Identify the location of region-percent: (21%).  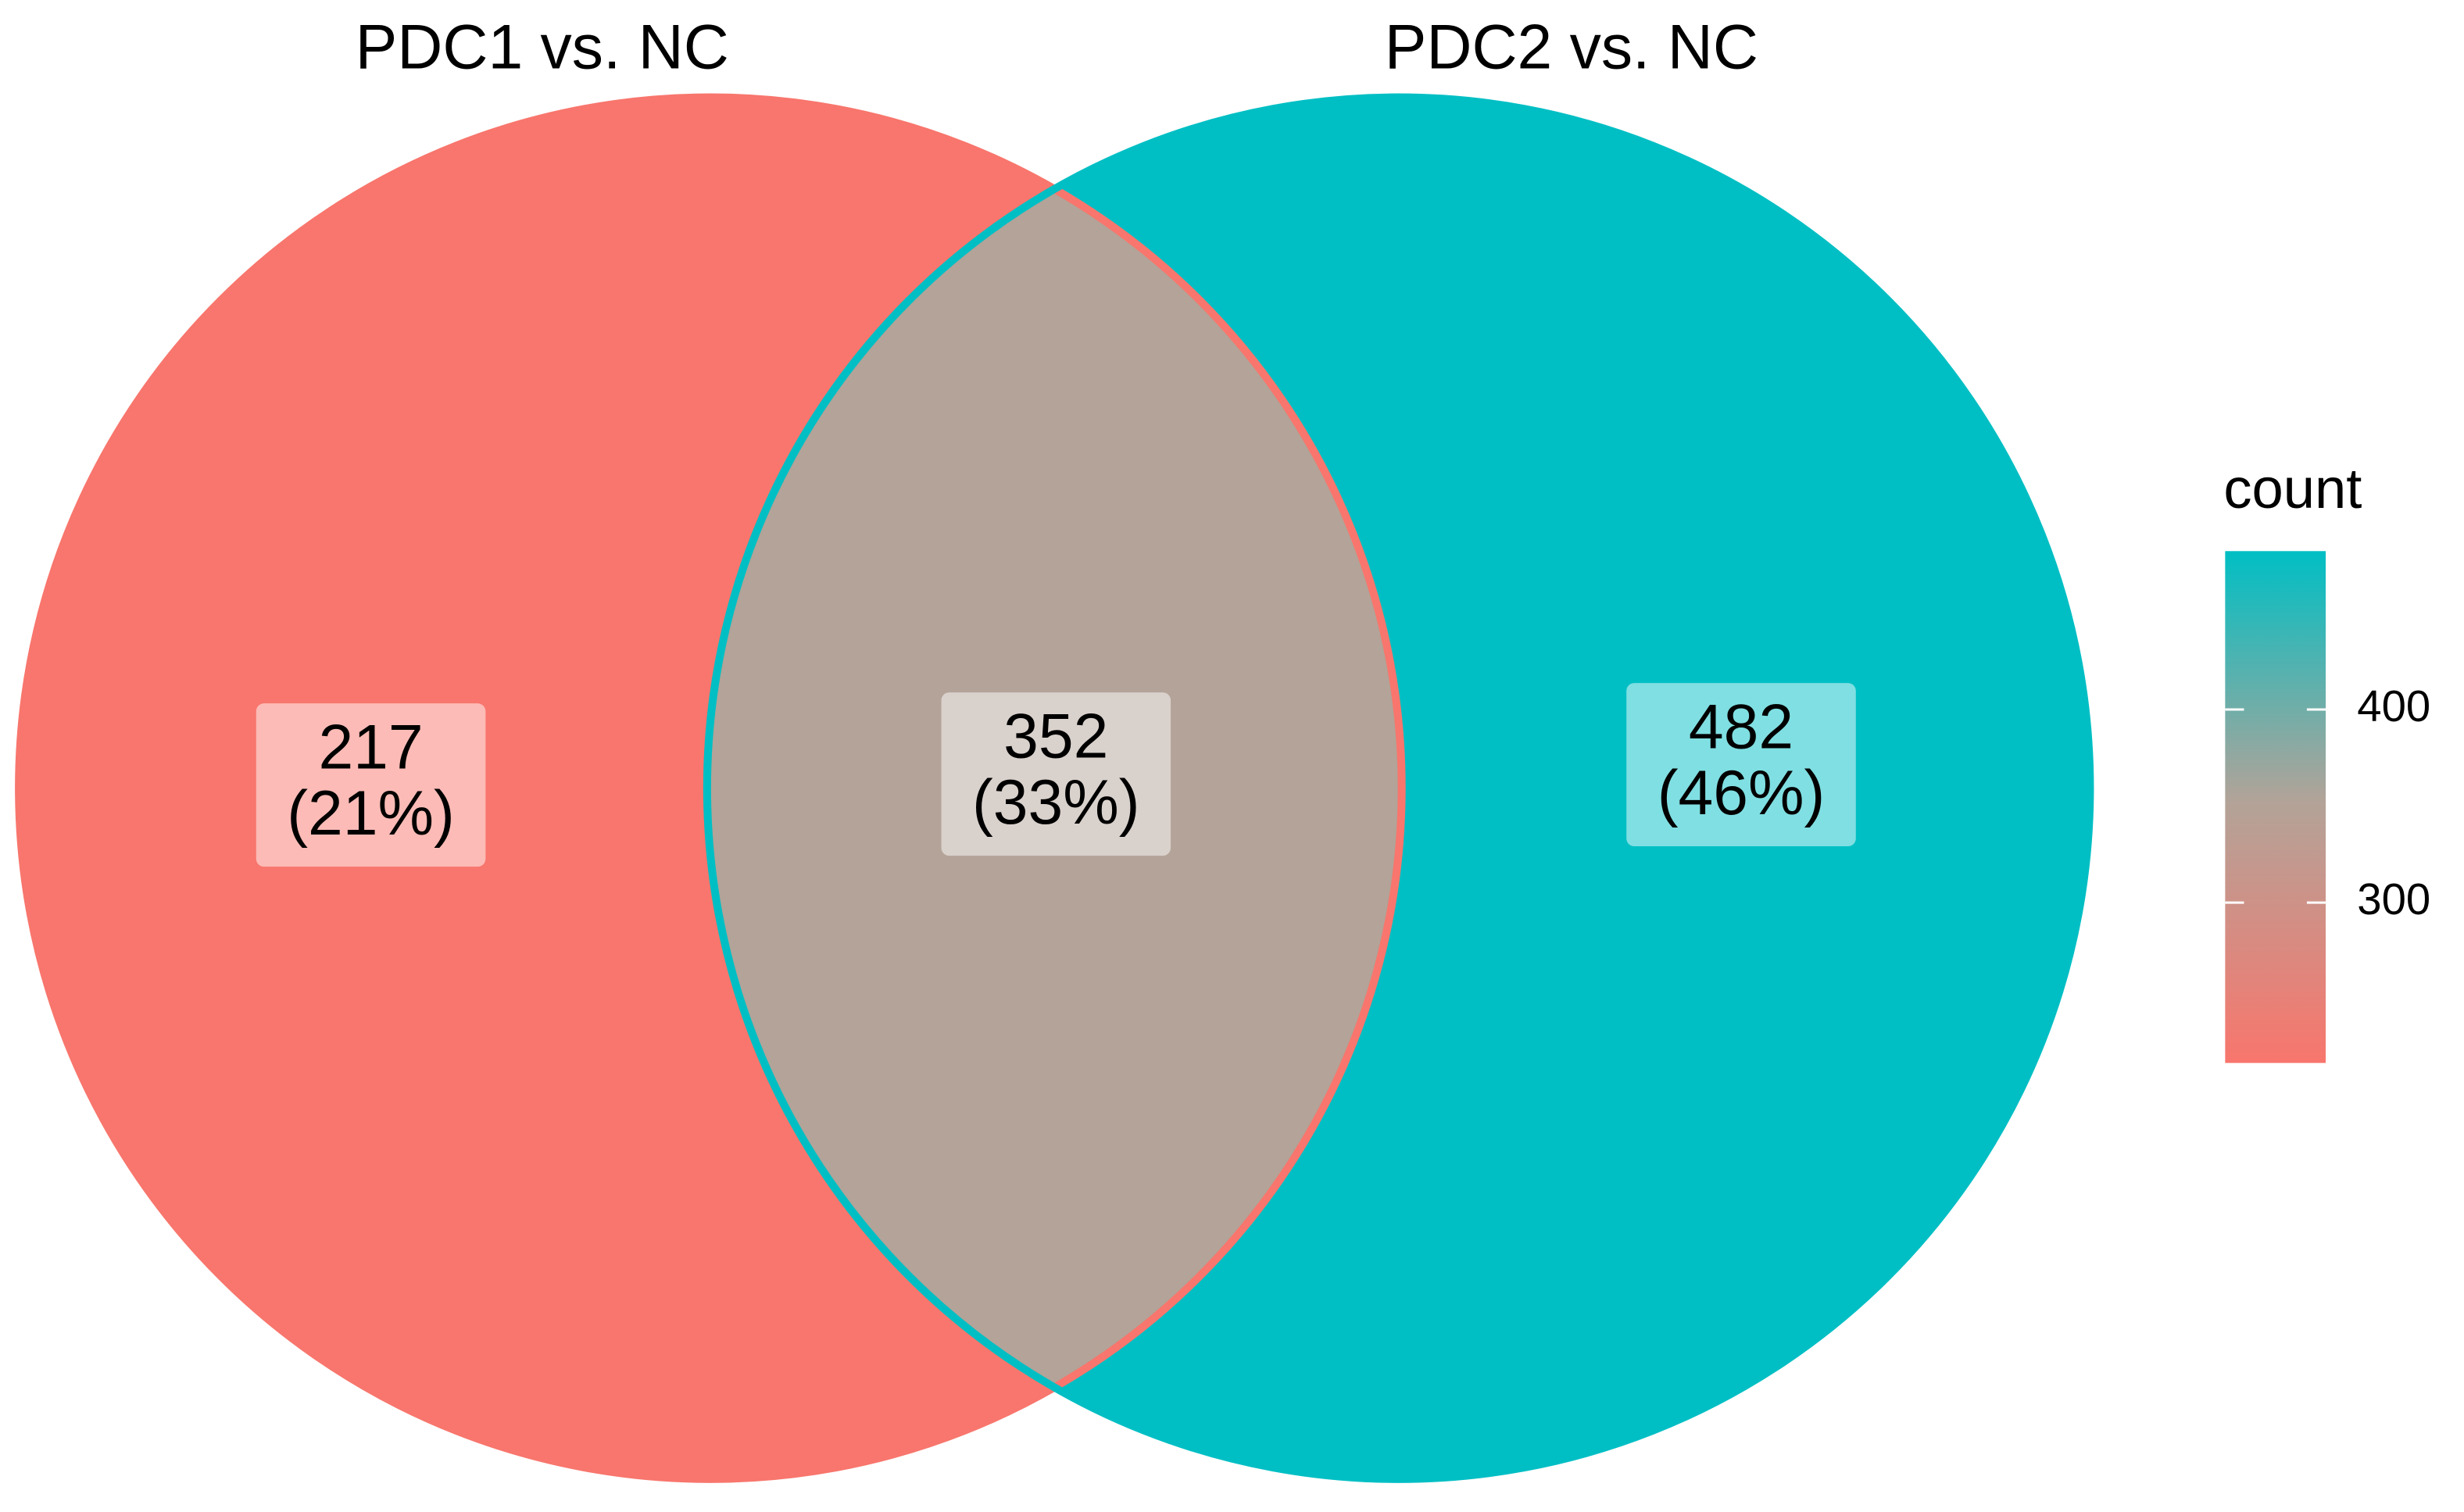
(371, 813).